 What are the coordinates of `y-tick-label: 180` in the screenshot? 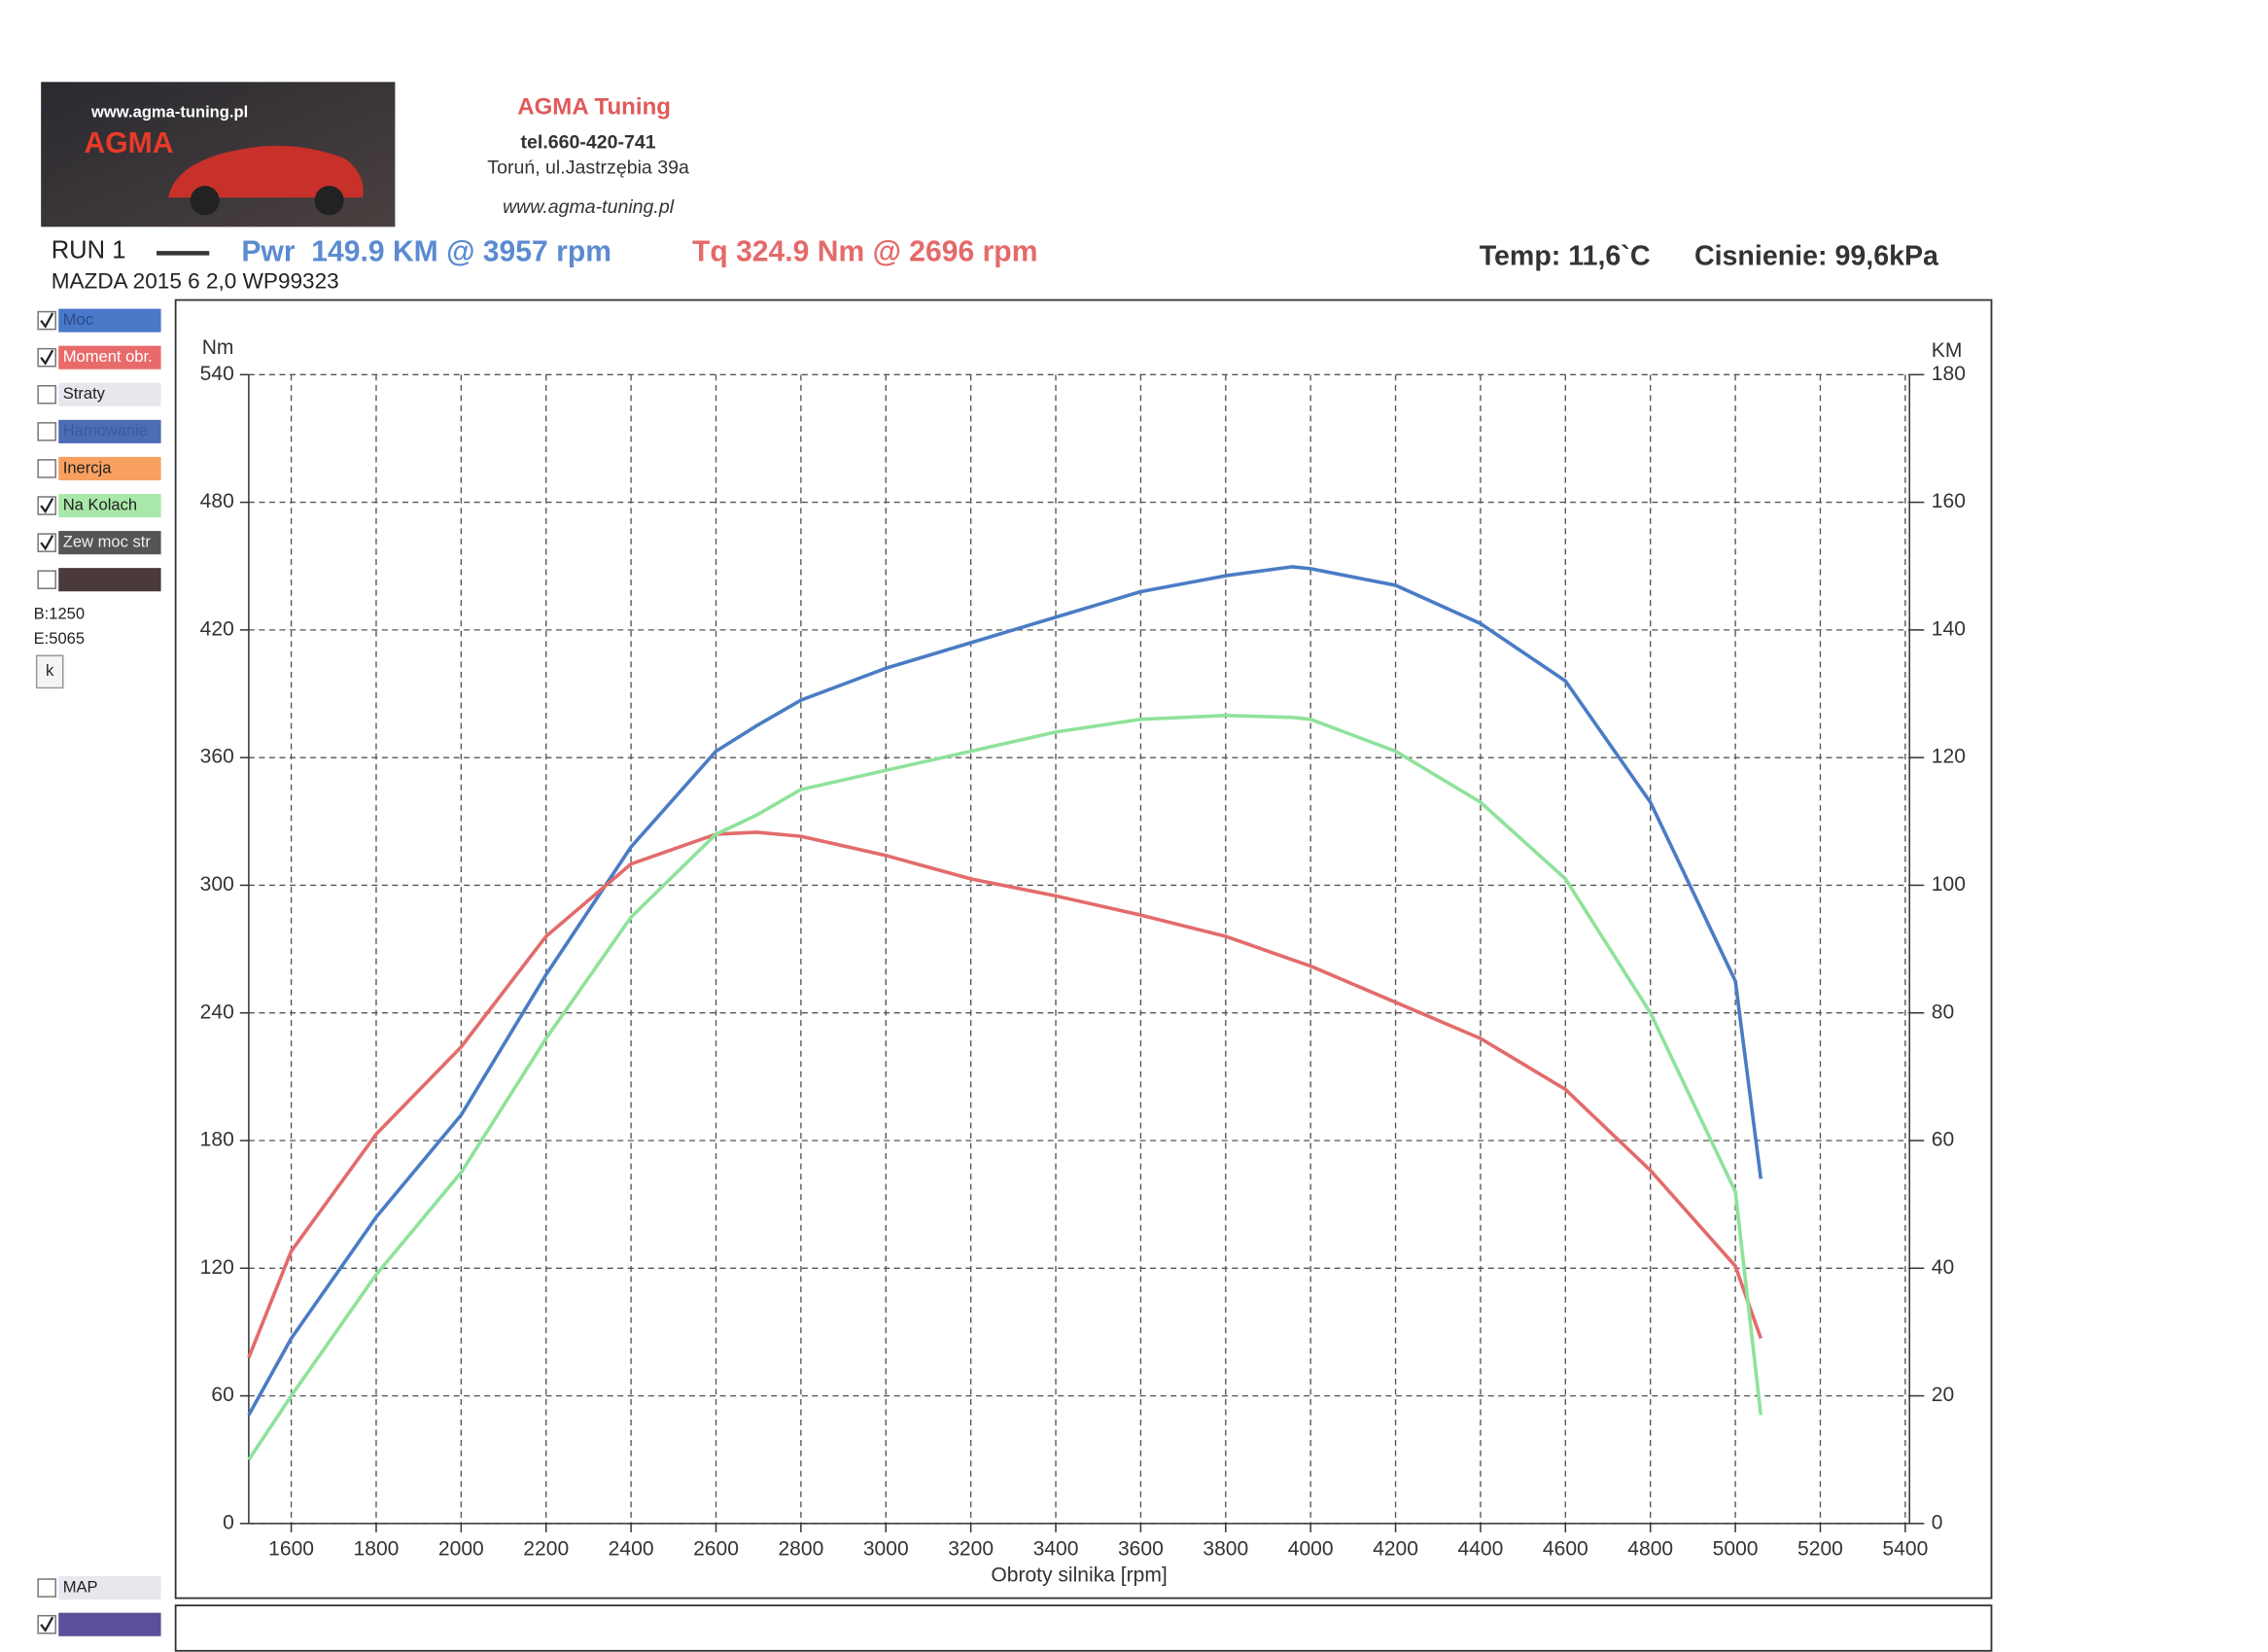 It's located at (217, 1140).